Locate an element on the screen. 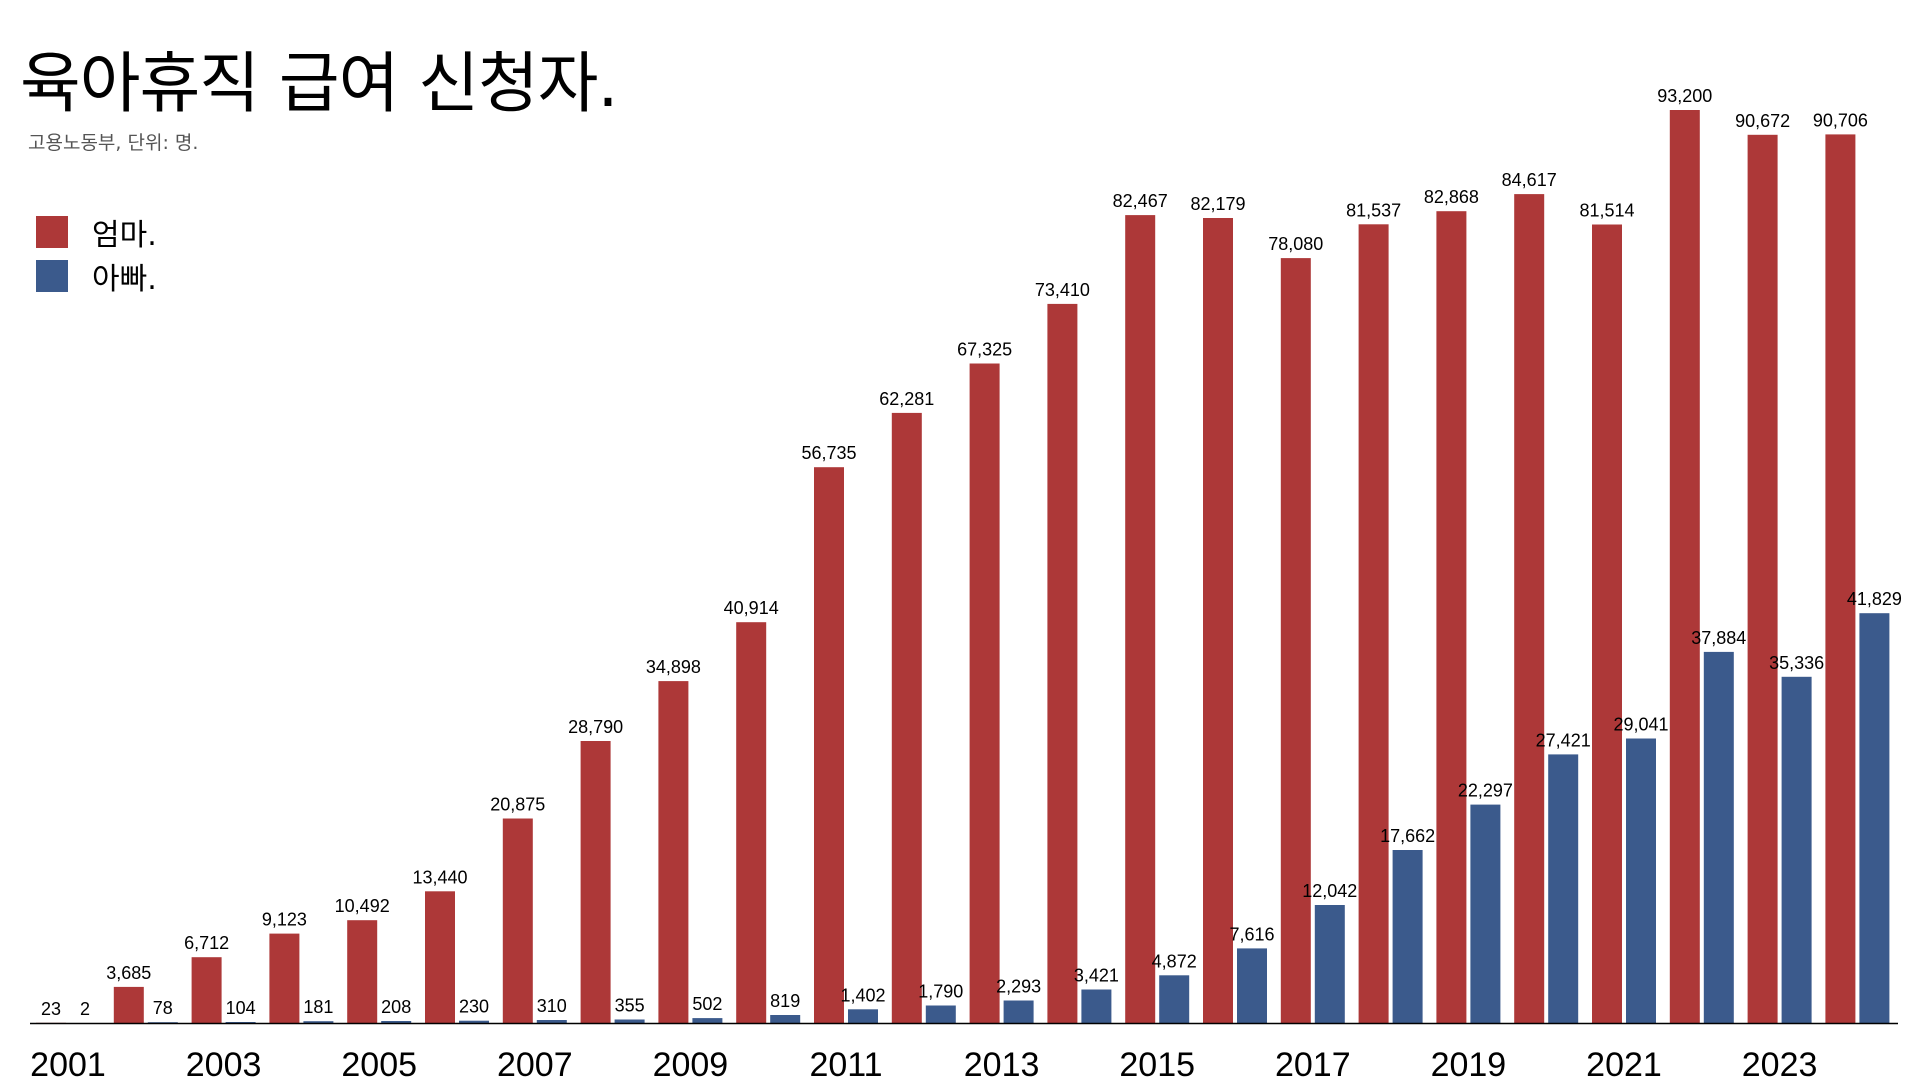 This screenshot has height=1080, width=1920. bar-mom-2018 is located at coordinates (1373, 624).